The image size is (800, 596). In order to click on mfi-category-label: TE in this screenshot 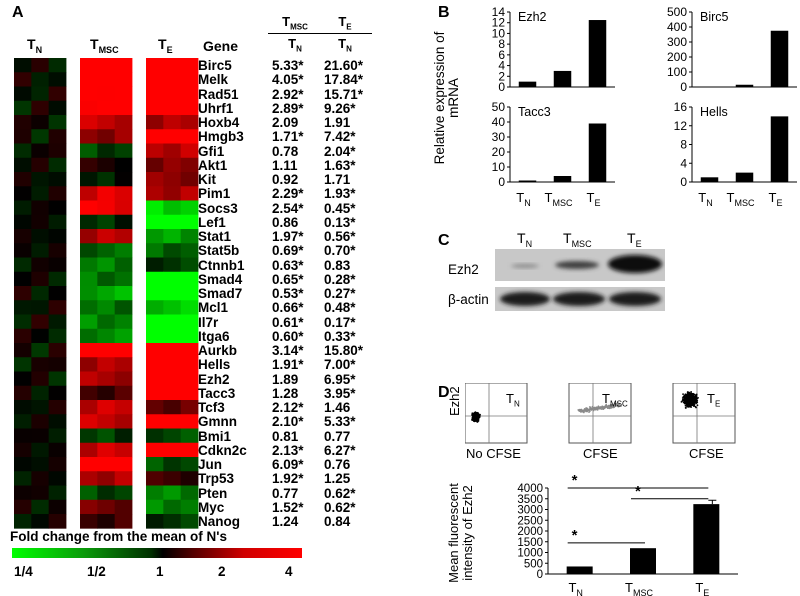, I will do `click(702, 588)`.